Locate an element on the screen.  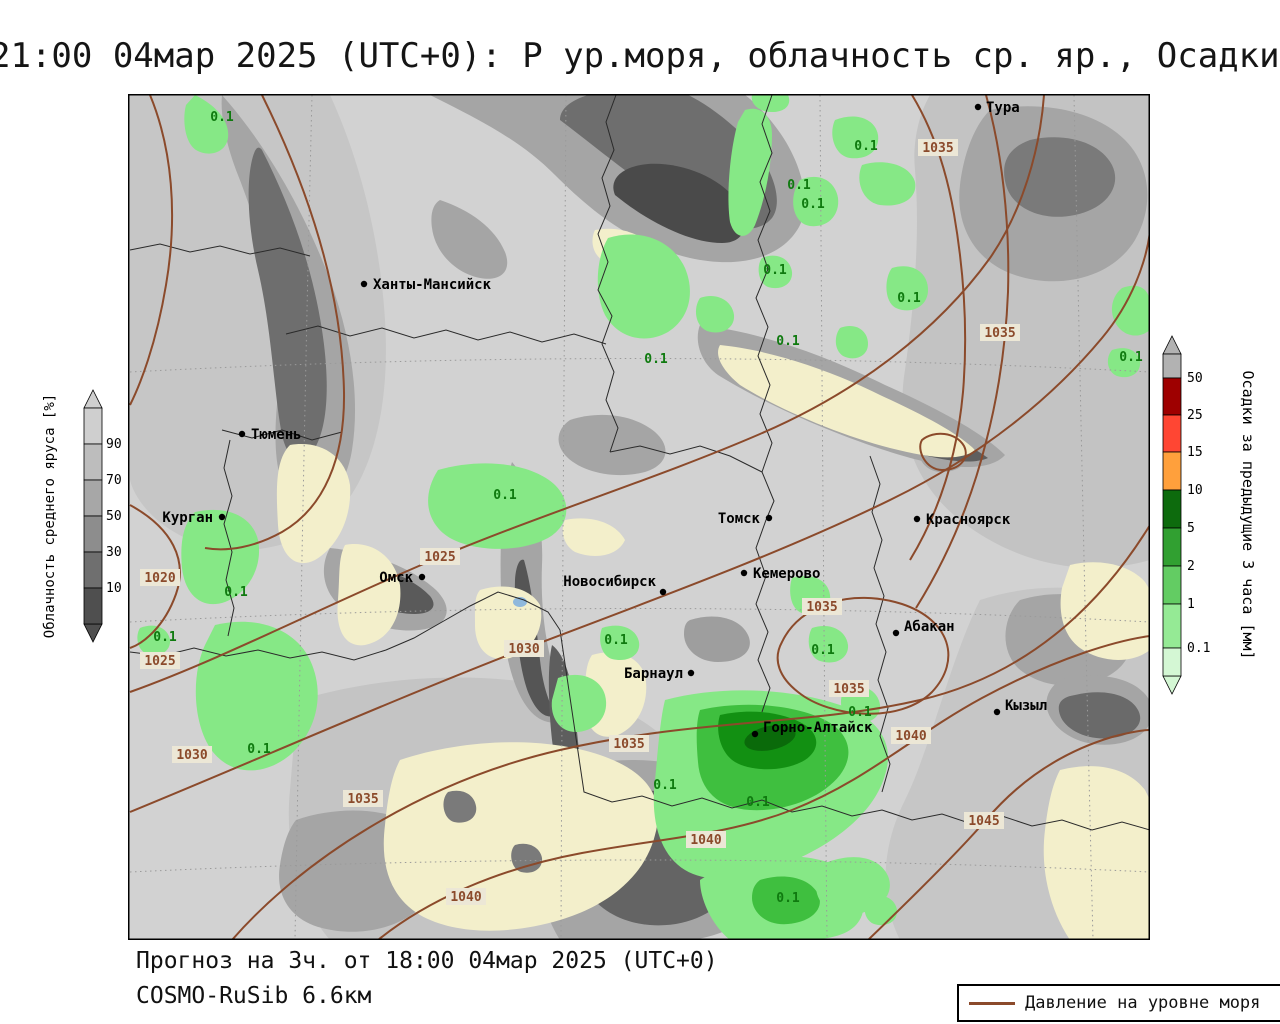
pressure-legend: Давление на уровне моря is located at coordinates (1118, 1003).